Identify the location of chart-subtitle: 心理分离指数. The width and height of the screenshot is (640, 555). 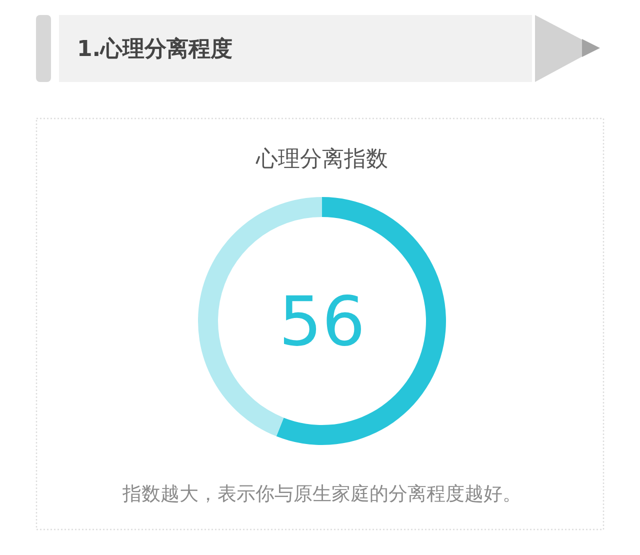
(321, 159).